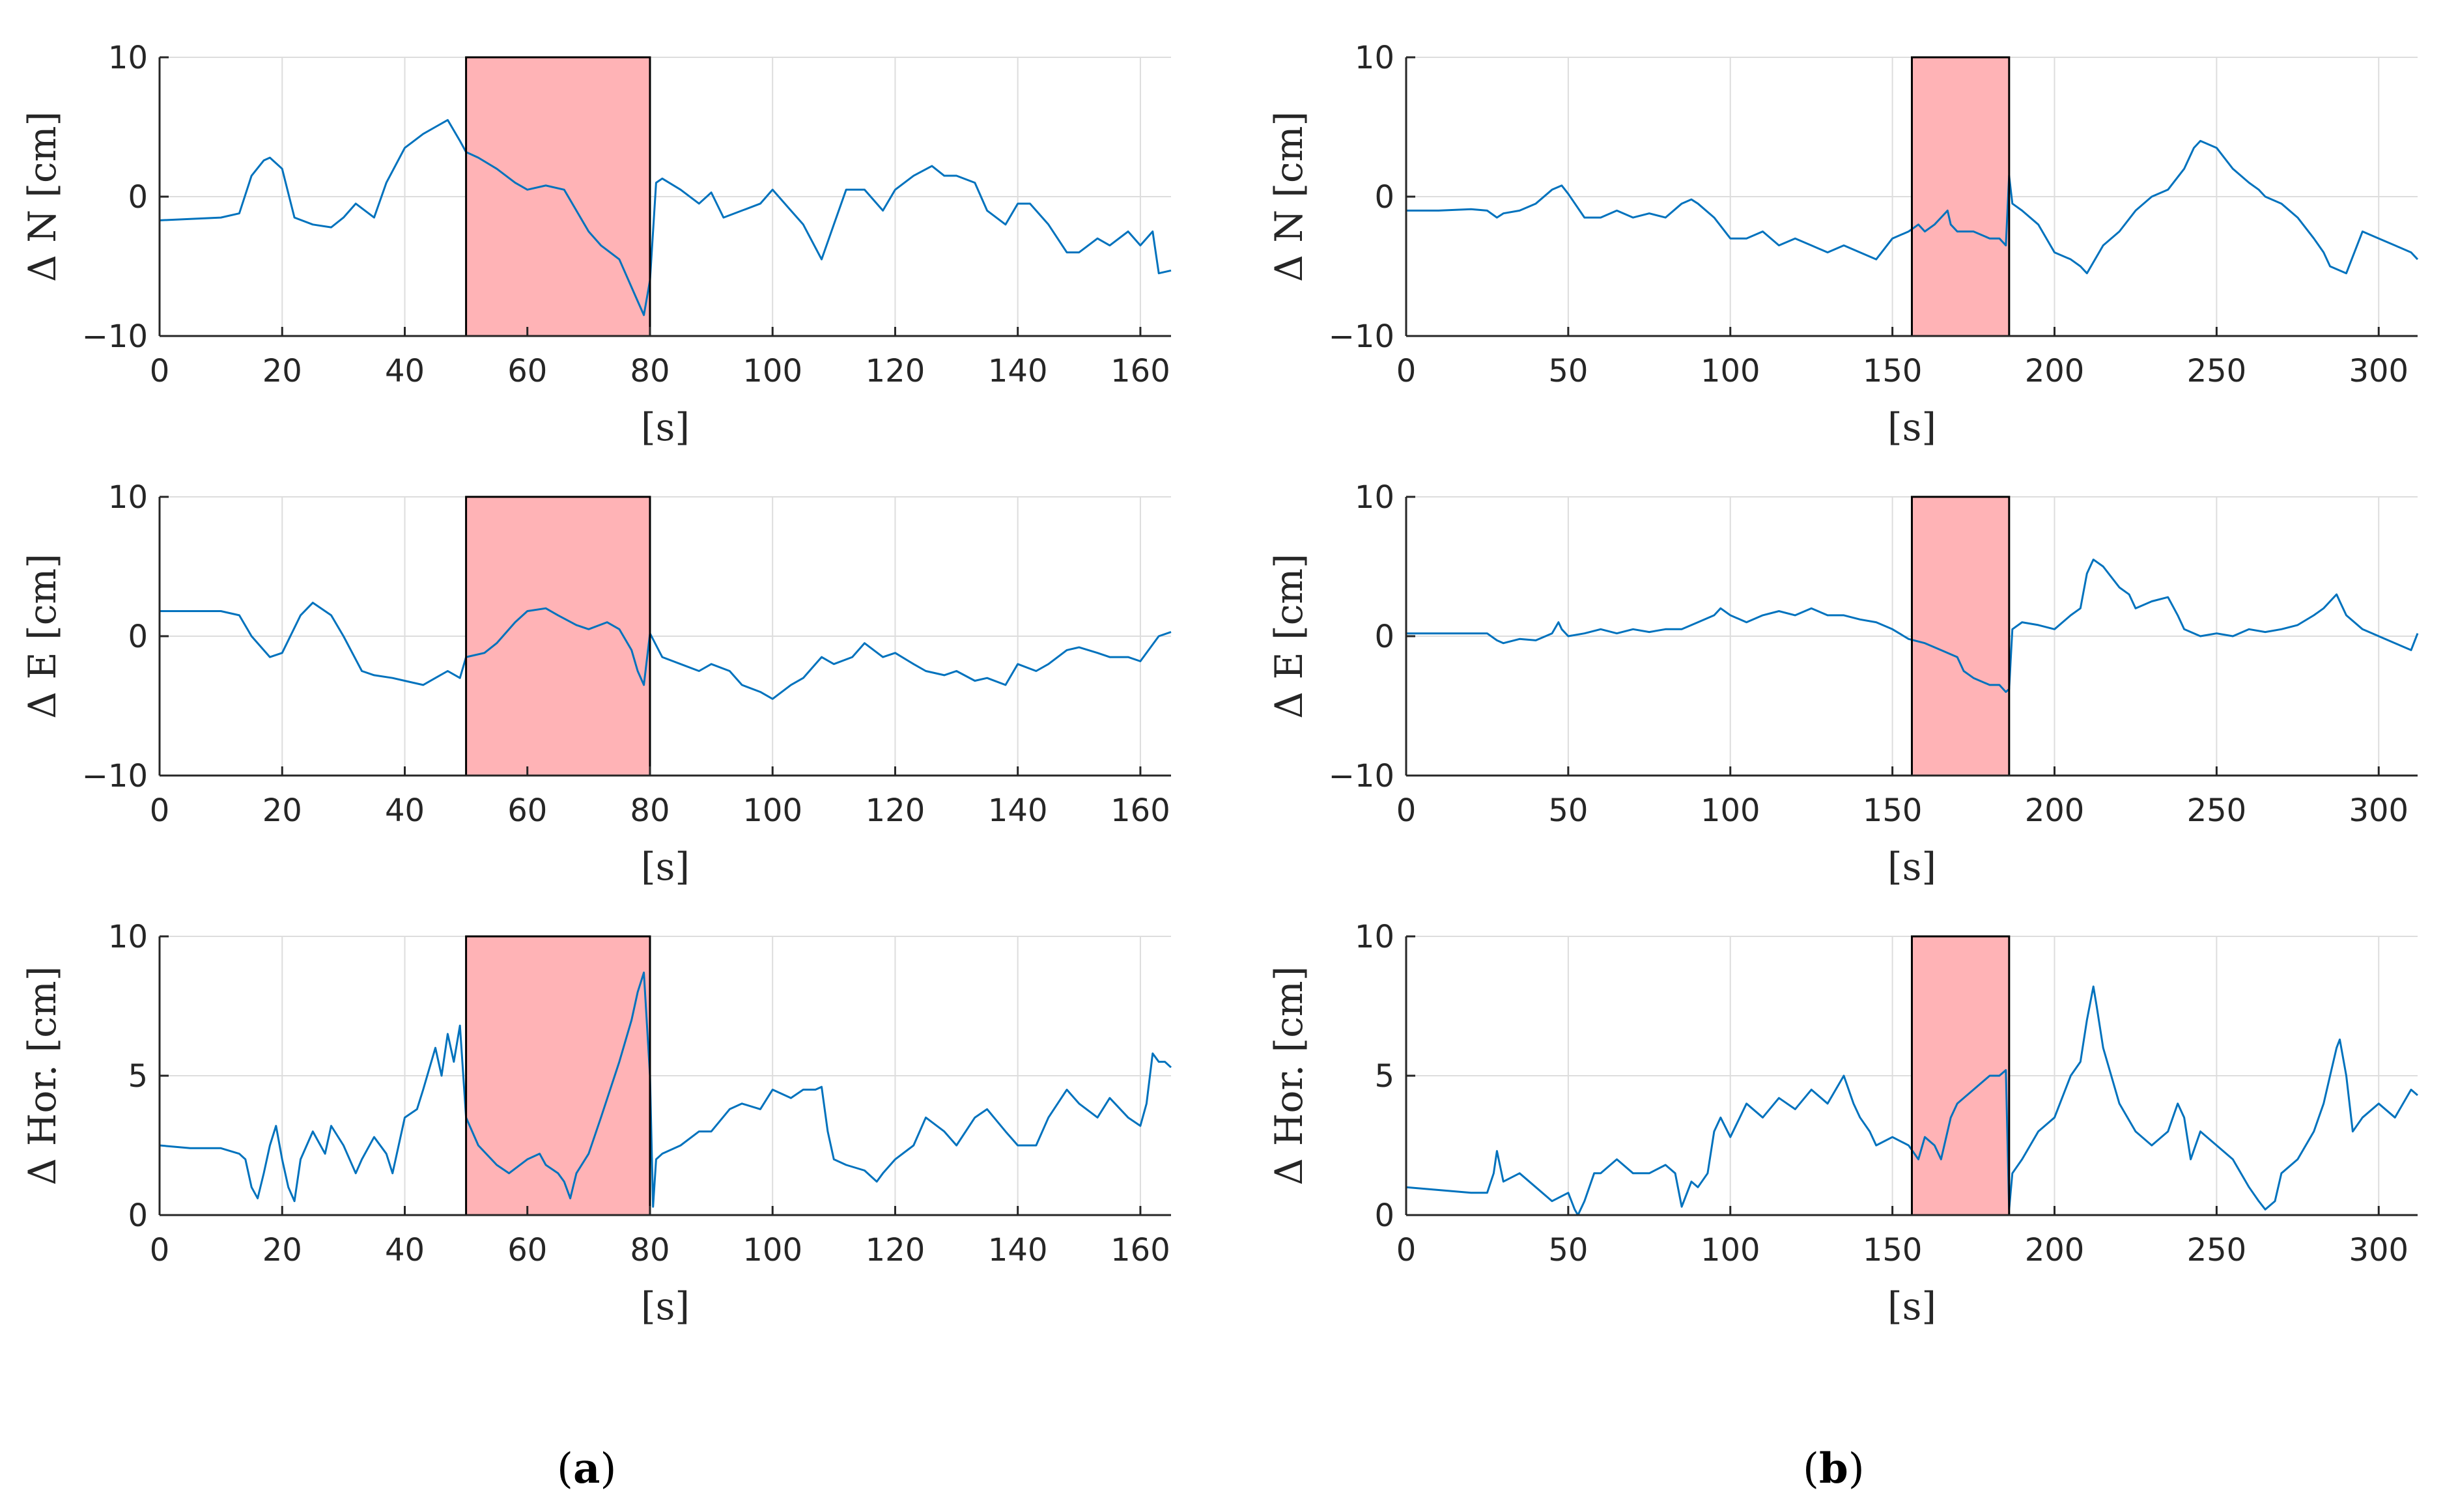  I want to click on panel-label-a-letter: a, so click(586, 1469).